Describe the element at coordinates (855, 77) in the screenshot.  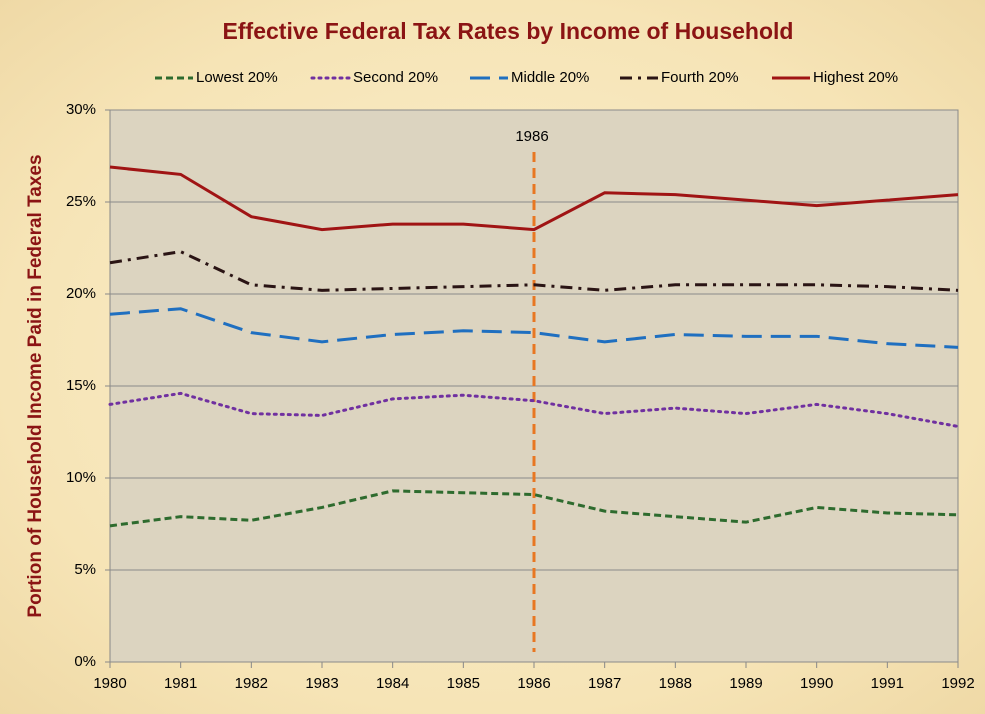
I see `legend-label: Highest 20%` at that location.